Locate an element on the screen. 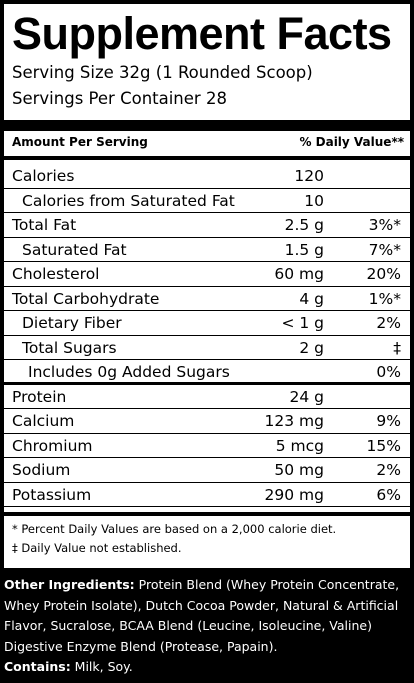  nutrient-row: Includes 0g Added Sugars 0% is located at coordinates (207, 372).